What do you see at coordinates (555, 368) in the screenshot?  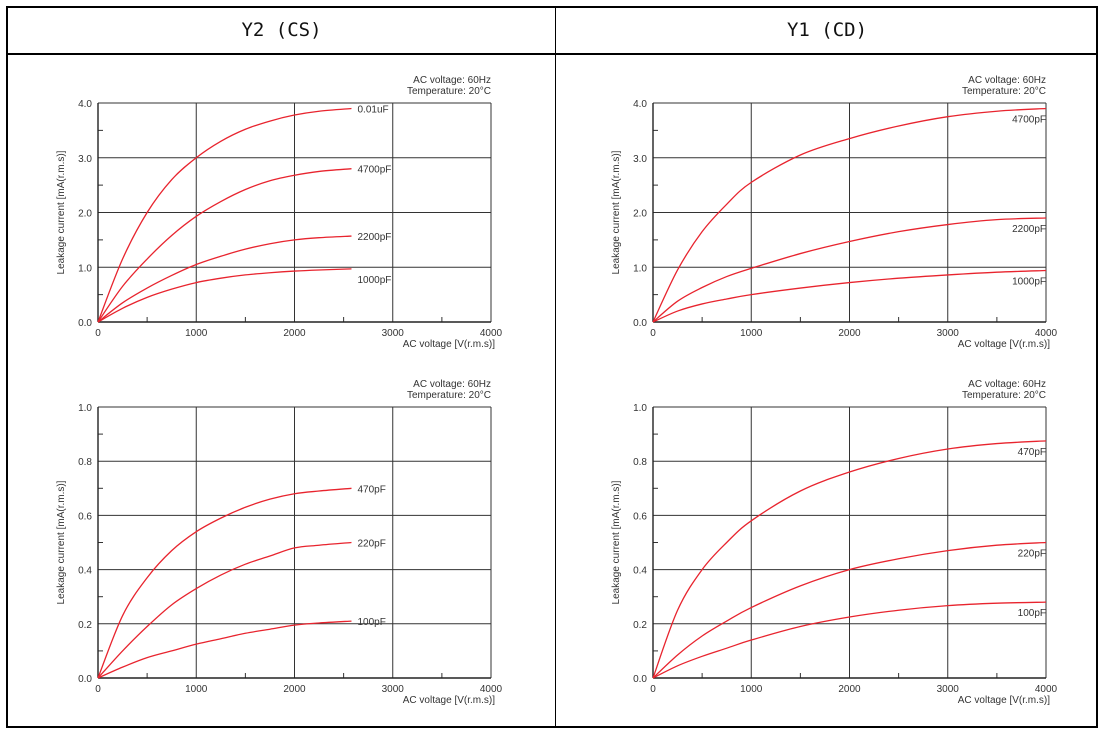 I see `column-divider` at bounding box center [555, 368].